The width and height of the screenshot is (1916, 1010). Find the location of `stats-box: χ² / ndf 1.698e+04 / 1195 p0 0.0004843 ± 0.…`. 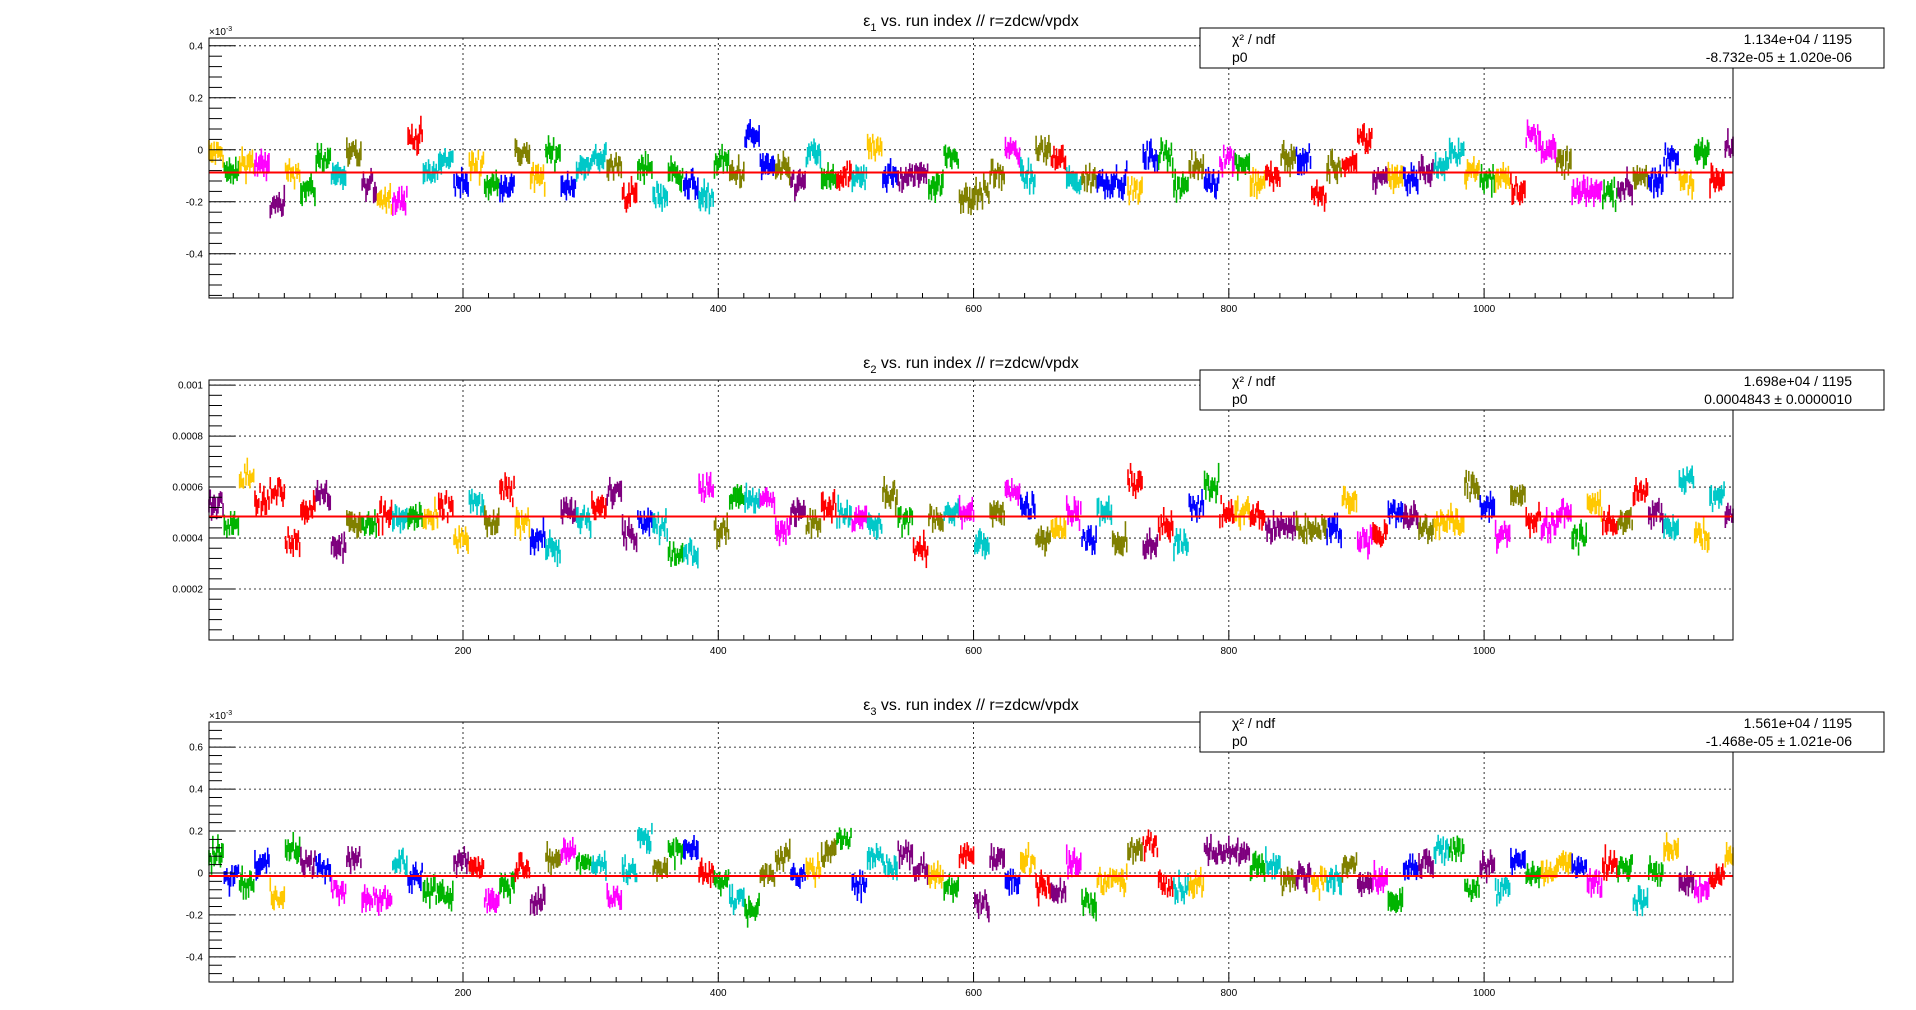

stats-box: χ² / ndf 1.698e+04 / 1195 p0 0.0004843 ± 0.… is located at coordinates (1542, 390).